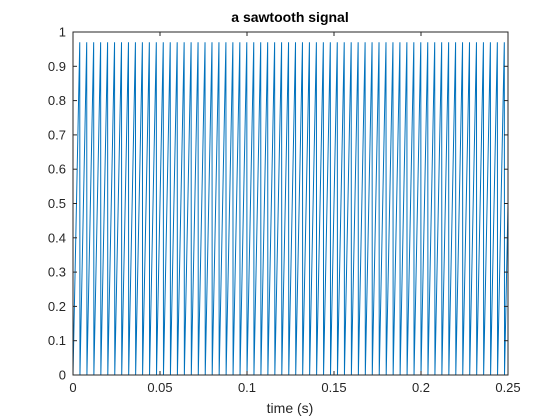  I want to click on x-tick-label: 0.05, so click(159, 387).